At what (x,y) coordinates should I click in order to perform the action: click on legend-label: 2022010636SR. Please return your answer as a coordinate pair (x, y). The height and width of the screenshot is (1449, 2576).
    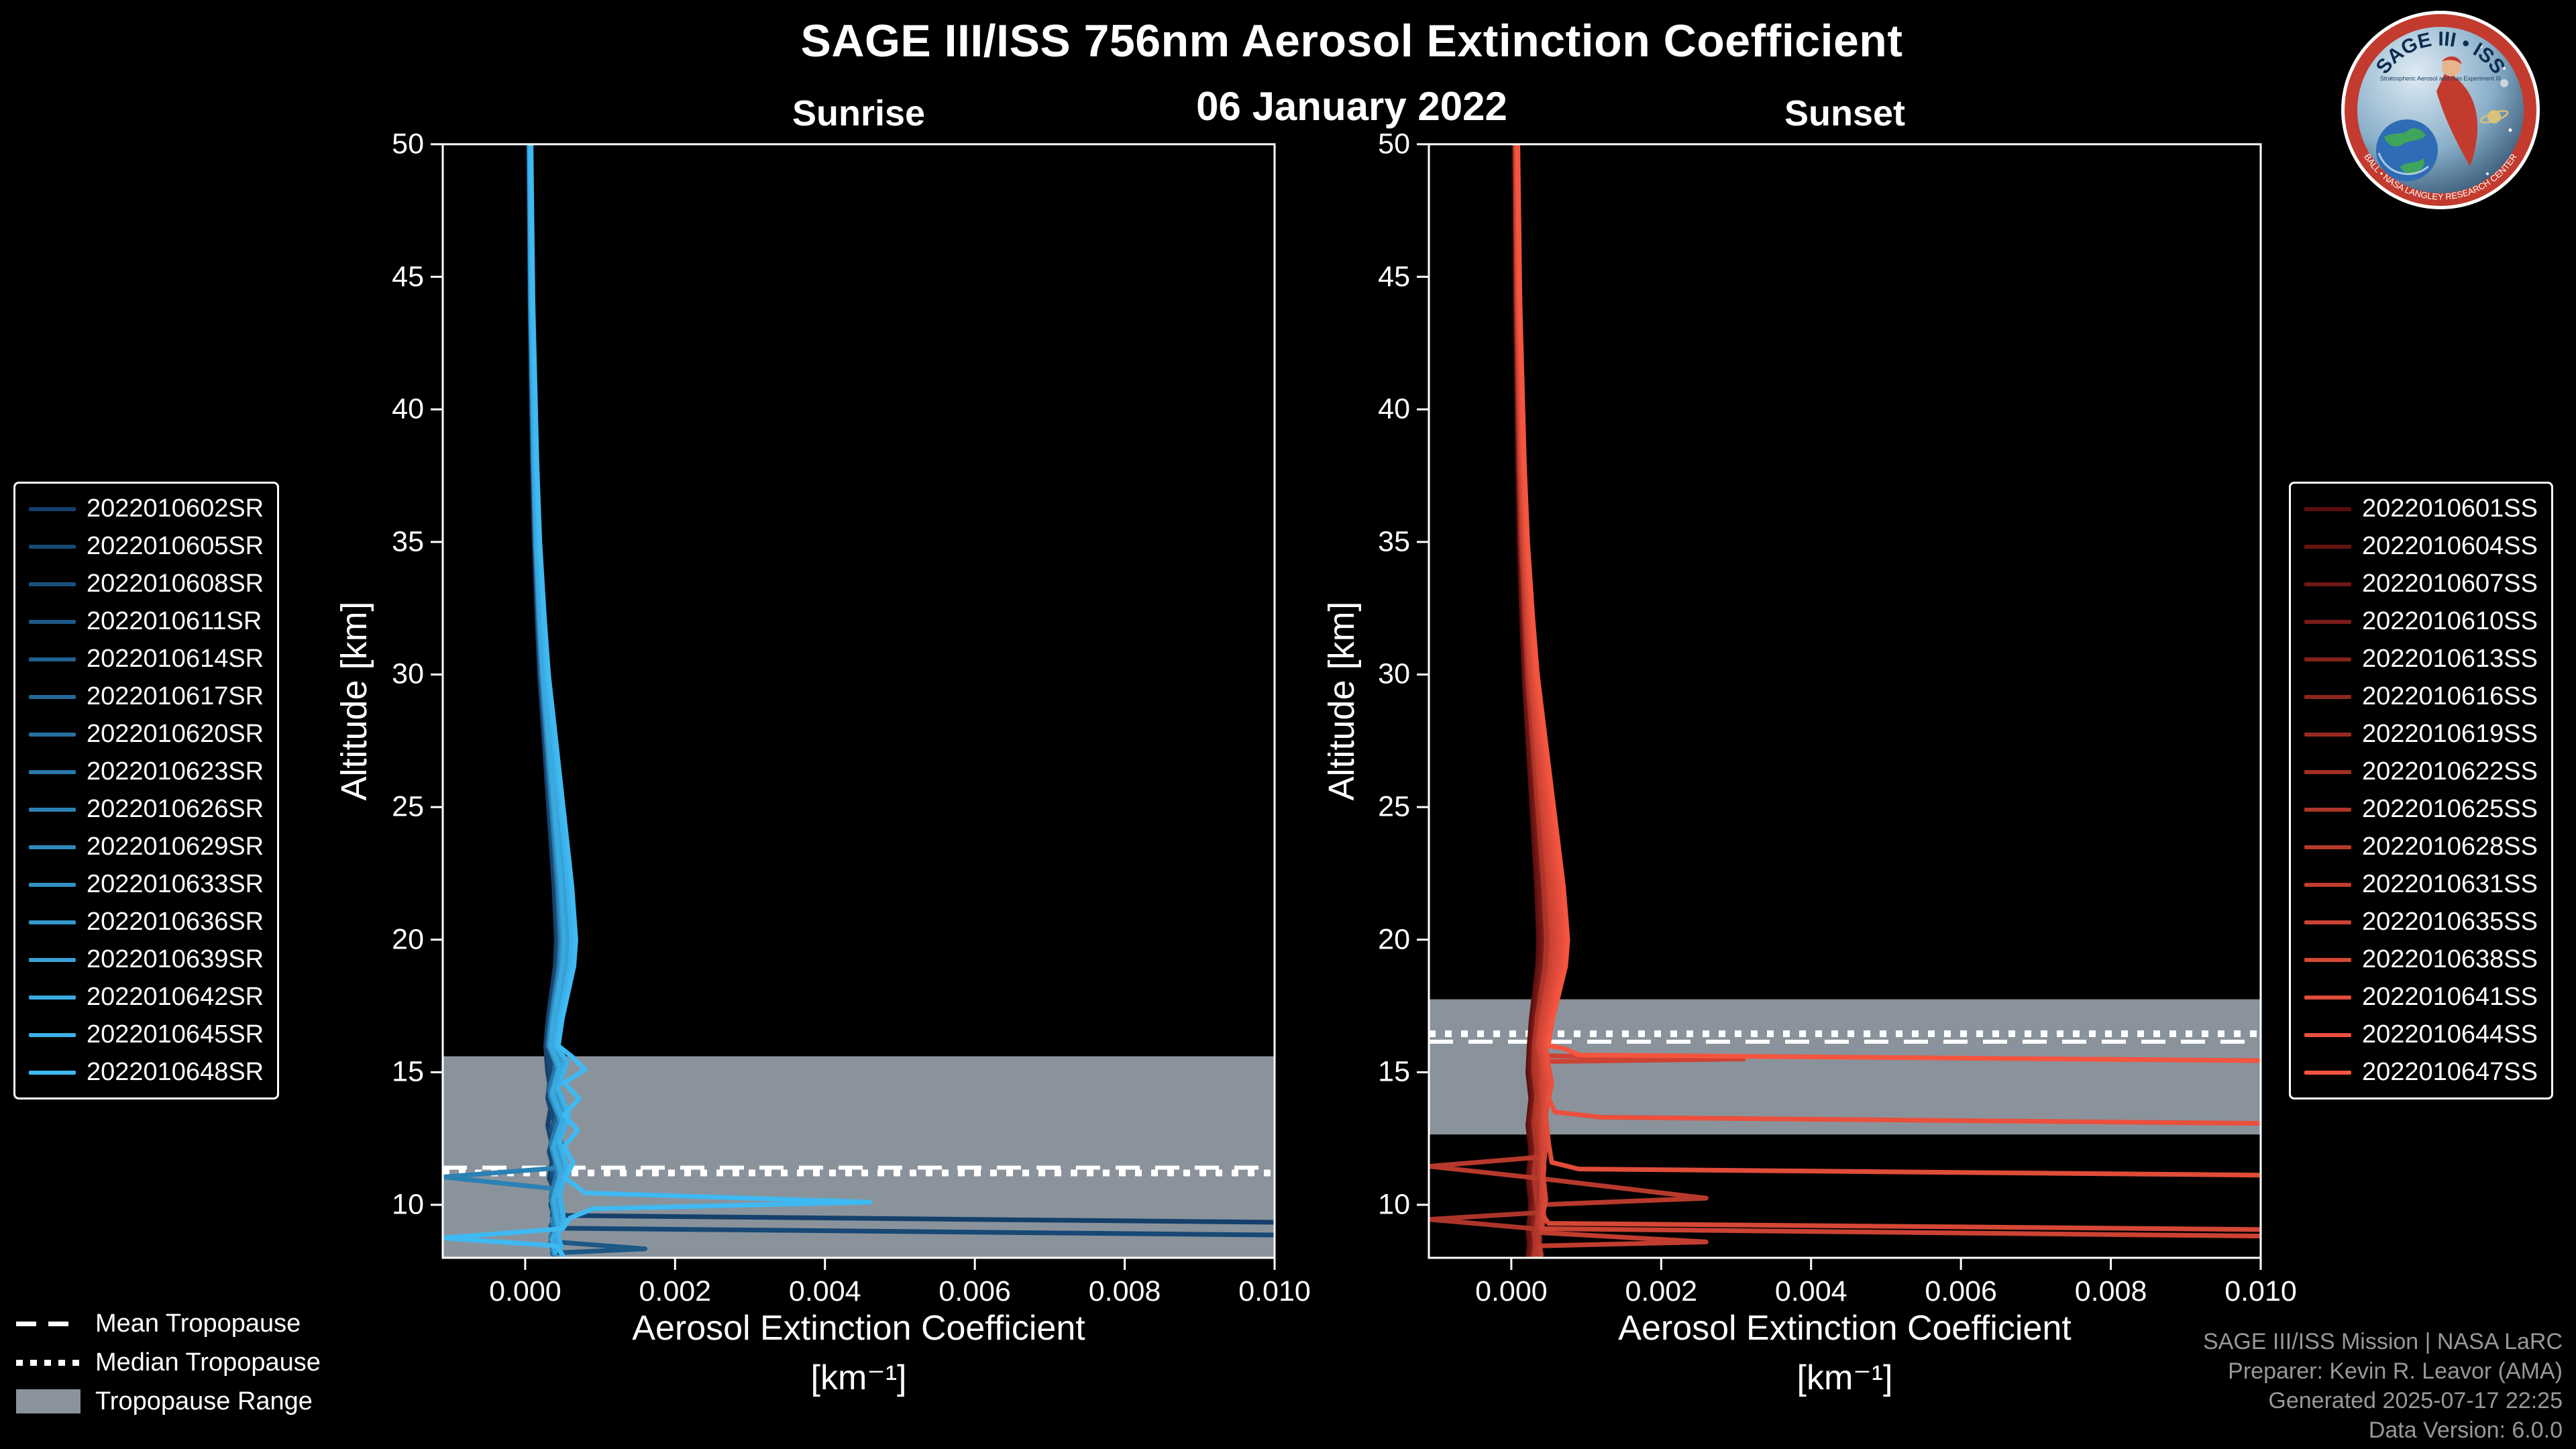
    Looking at the image, I should click on (175, 922).